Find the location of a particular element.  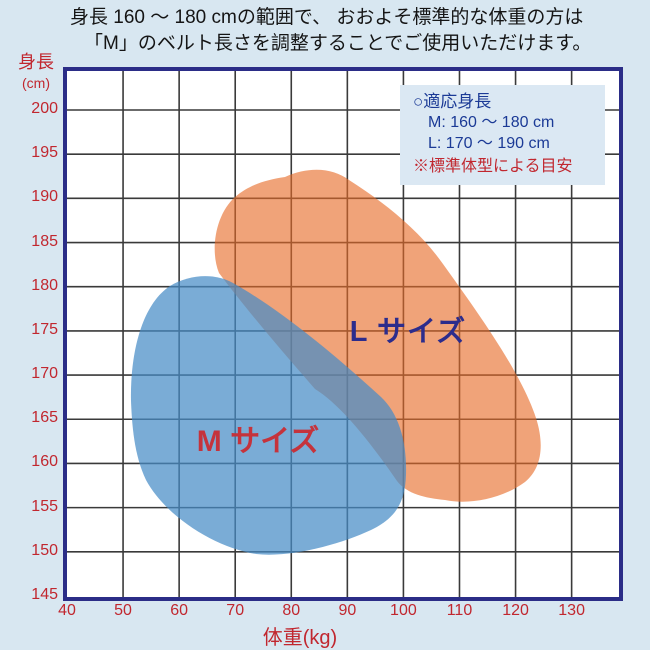

y-tick-label: 150 is located at coordinates (44, 550).